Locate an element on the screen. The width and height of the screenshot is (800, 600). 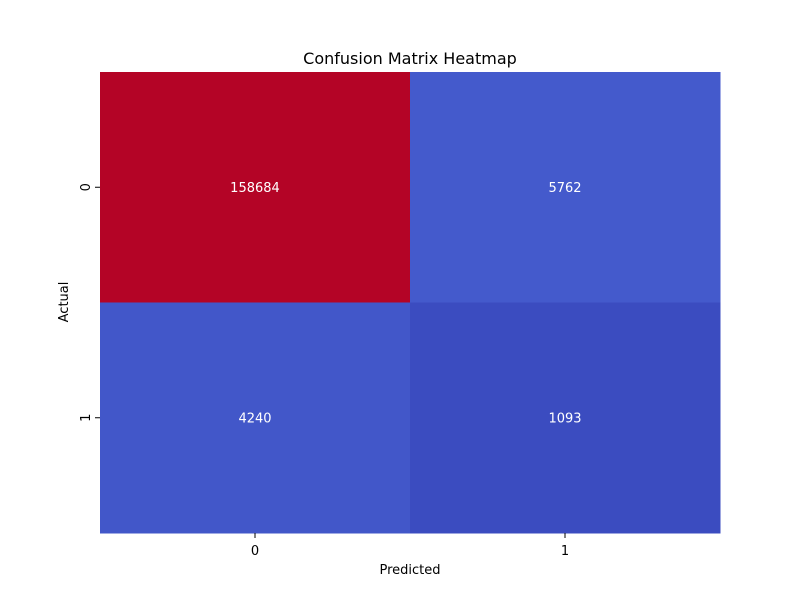
cell-value-label-0-1: 5762 is located at coordinates (564, 188).